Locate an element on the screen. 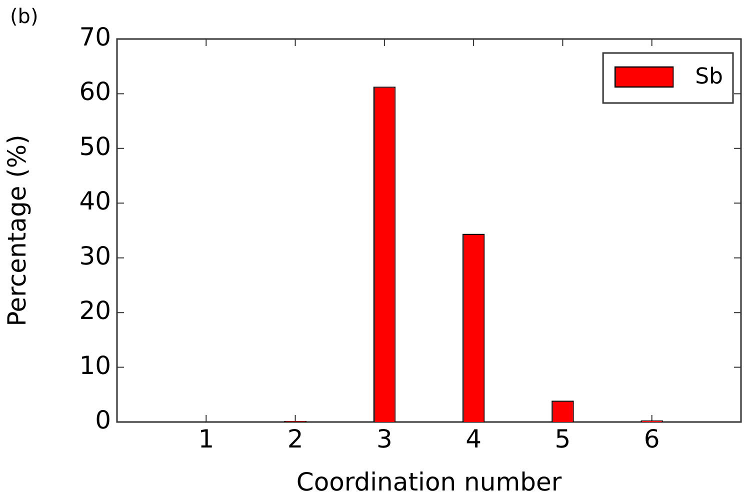  x-tick-label: 2 is located at coordinates (295, 439).